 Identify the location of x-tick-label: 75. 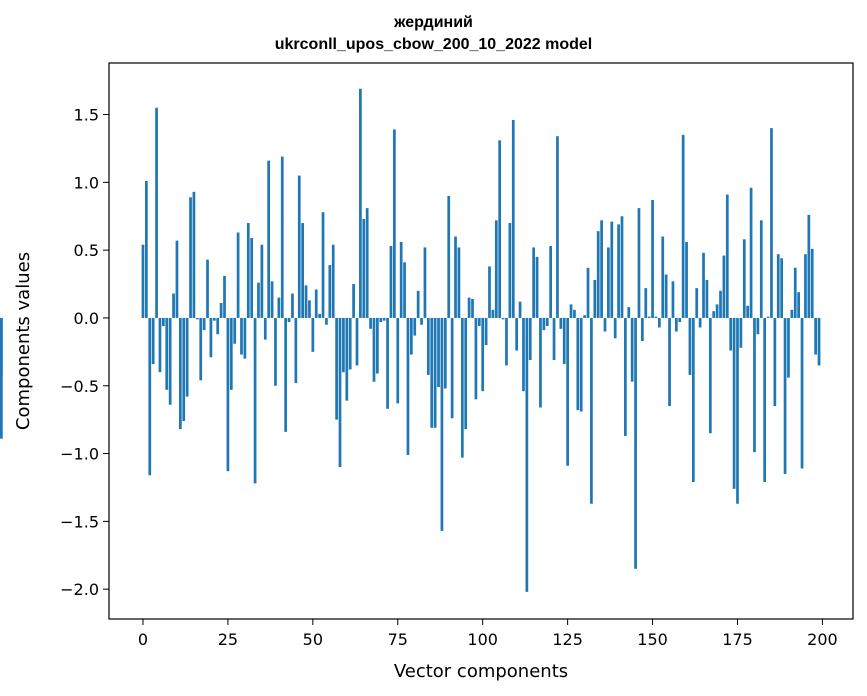
(398, 639).